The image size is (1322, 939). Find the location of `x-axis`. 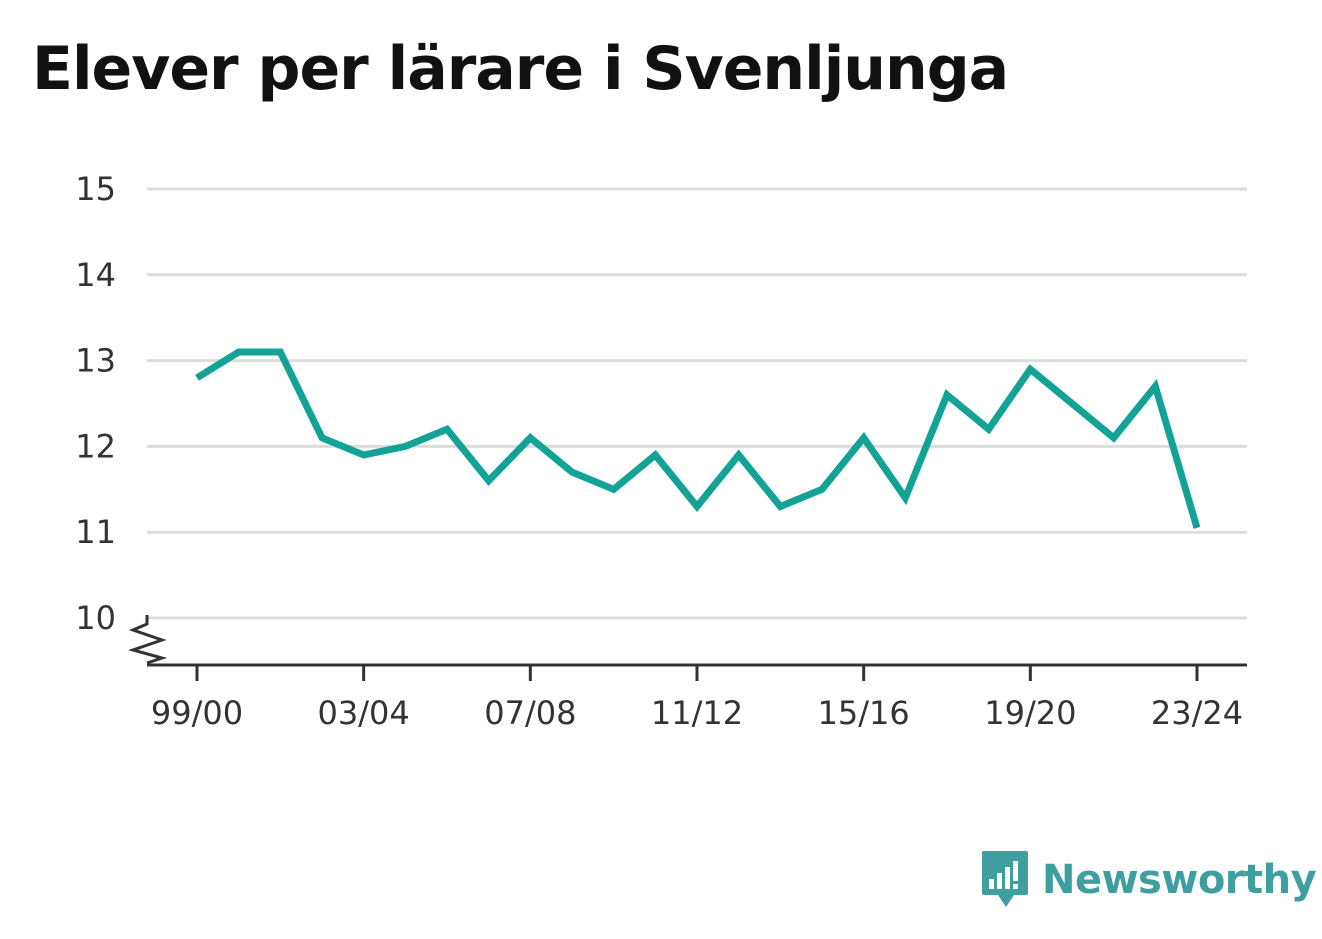

x-axis is located at coordinates (687, 641).